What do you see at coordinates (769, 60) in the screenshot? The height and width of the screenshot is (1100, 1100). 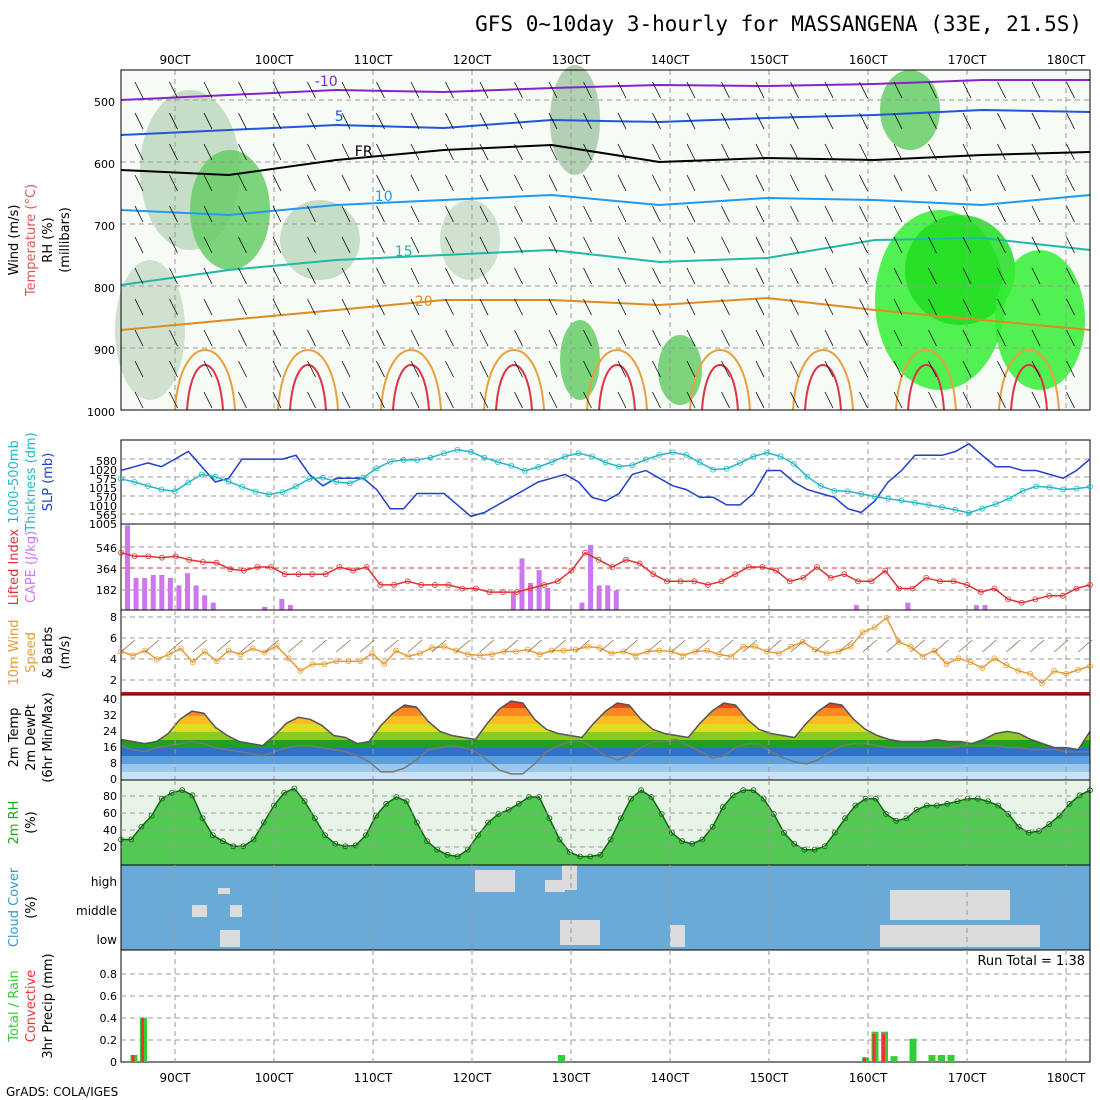 I see `xtick-top-6: 150CT` at bounding box center [769, 60].